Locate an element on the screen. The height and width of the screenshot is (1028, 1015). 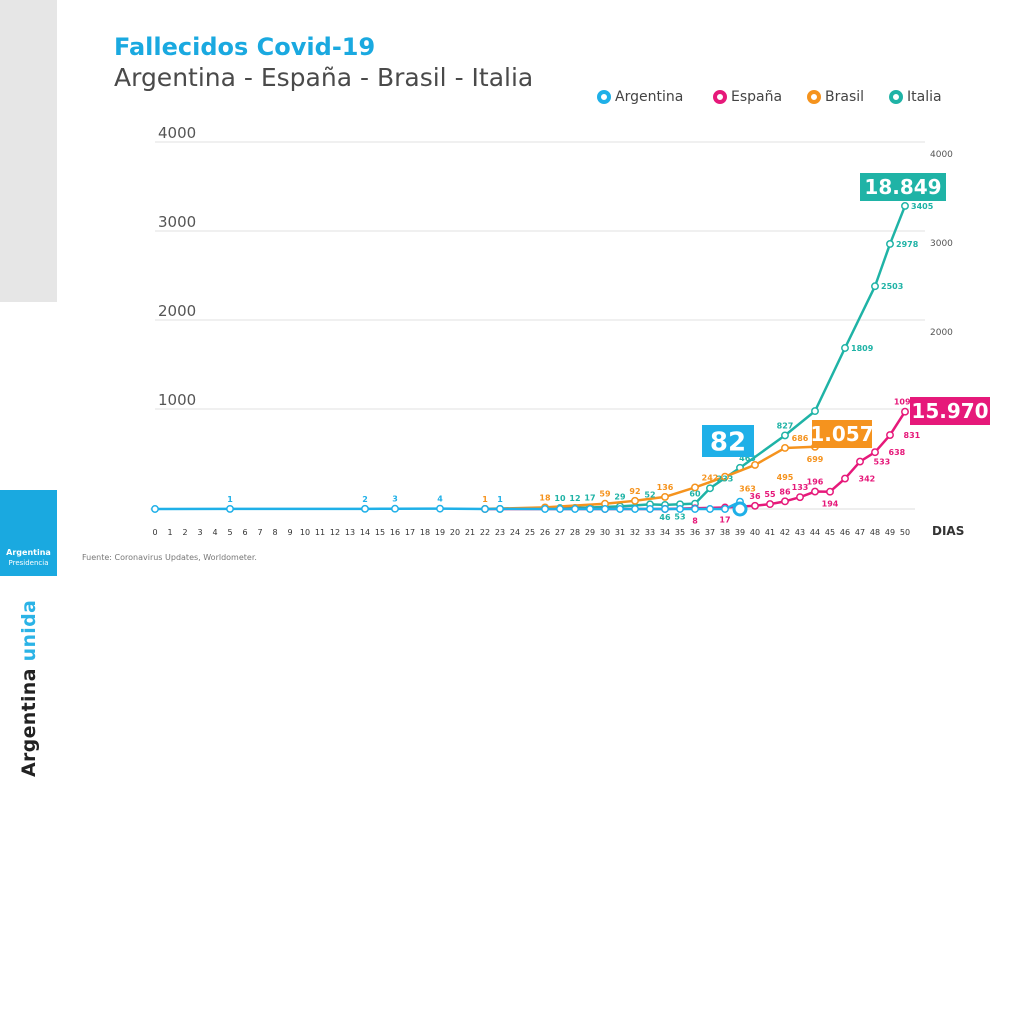
legend-item-brasil: Brasil is located at coordinates (835, 97).